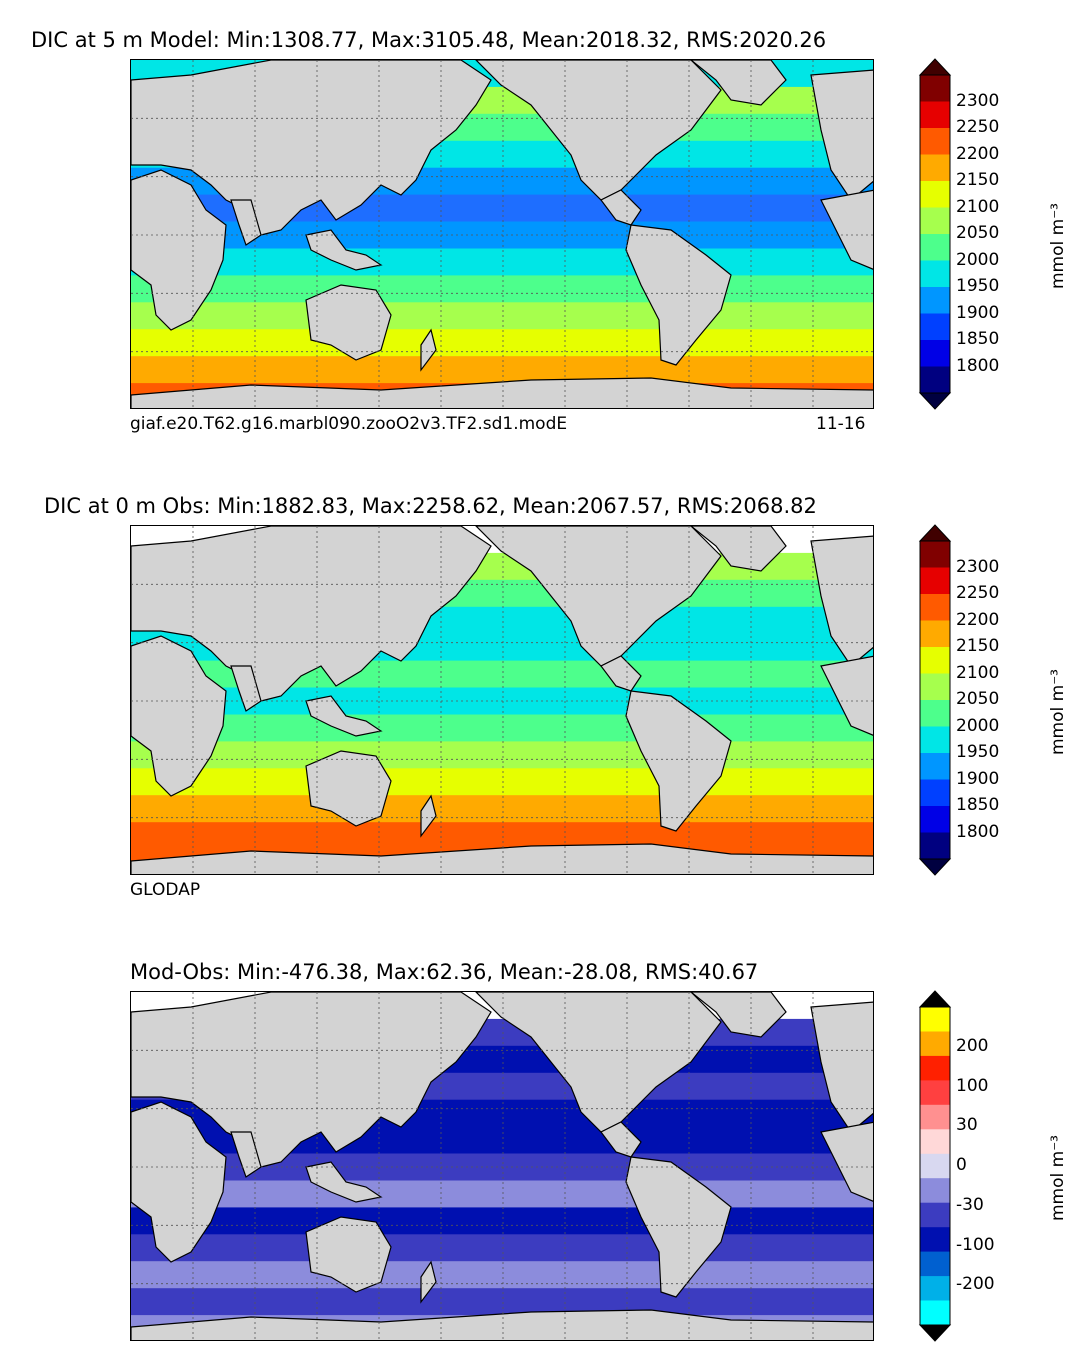 This screenshot has width=1071, height=1372. What do you see at coordinates (961, 1165) in the screenshot?
I see `colorbar-tick-label: 0` at bounding box center [961, 1165].